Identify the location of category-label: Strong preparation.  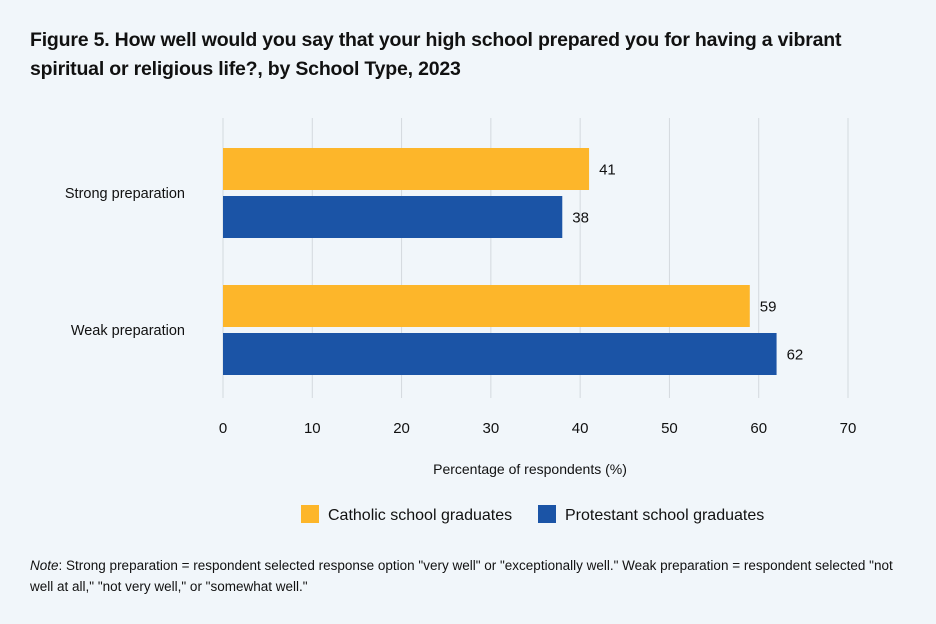
(125, 194).